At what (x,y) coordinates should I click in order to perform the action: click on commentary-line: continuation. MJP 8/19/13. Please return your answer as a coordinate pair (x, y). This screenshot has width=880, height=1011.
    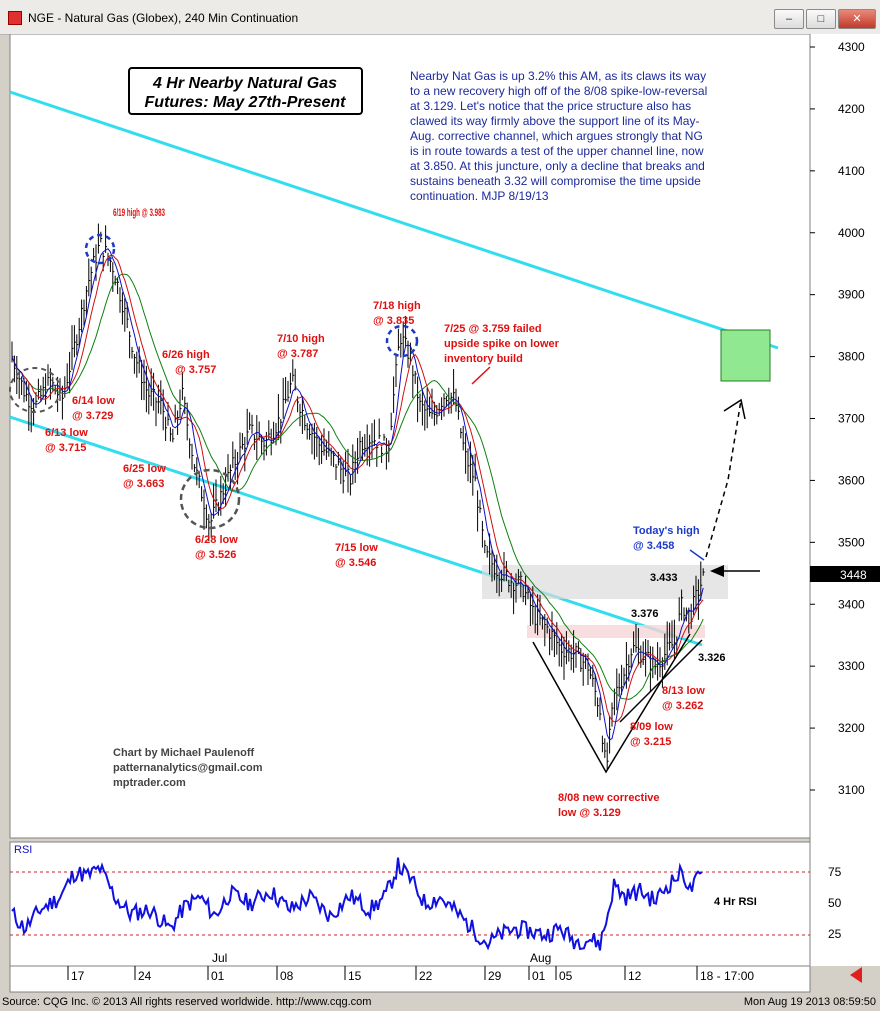
    Looking at the image, I should click on (479, 196).